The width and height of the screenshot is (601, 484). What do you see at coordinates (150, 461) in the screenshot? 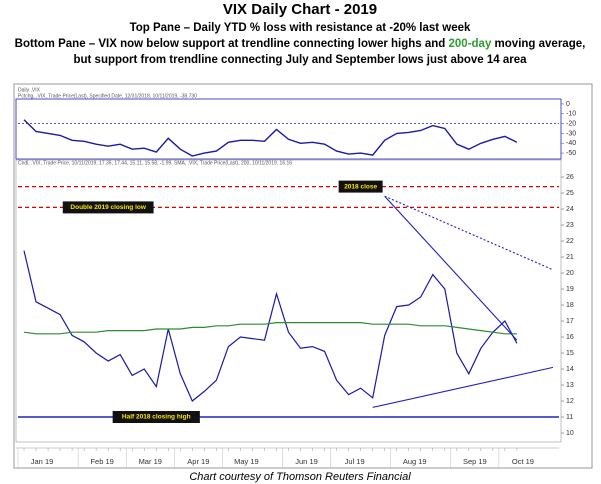
I see `x-tick-label: Mar 19` at bounding box center [150, 461].